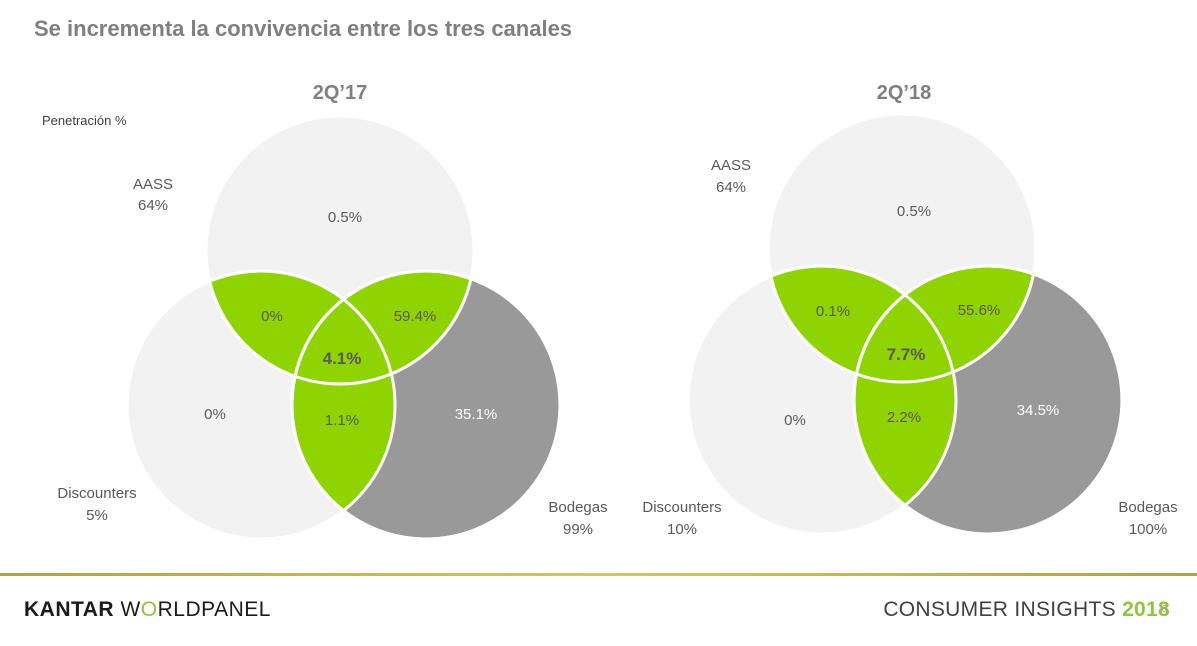 This screenshot has width=1197, height=646. I want to click on region-bodegas-only: 34.5%, so click(1038, 410).